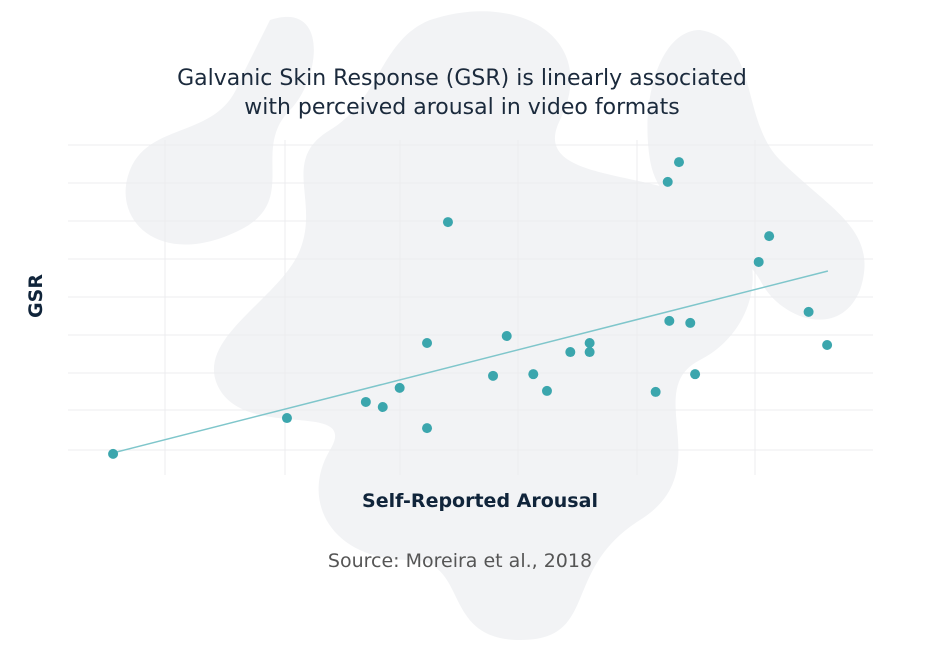 The width and height of the screenshot is (934, 646). I want to click on x-axis-label: Self-Reported Arousal, so click(480, 501).